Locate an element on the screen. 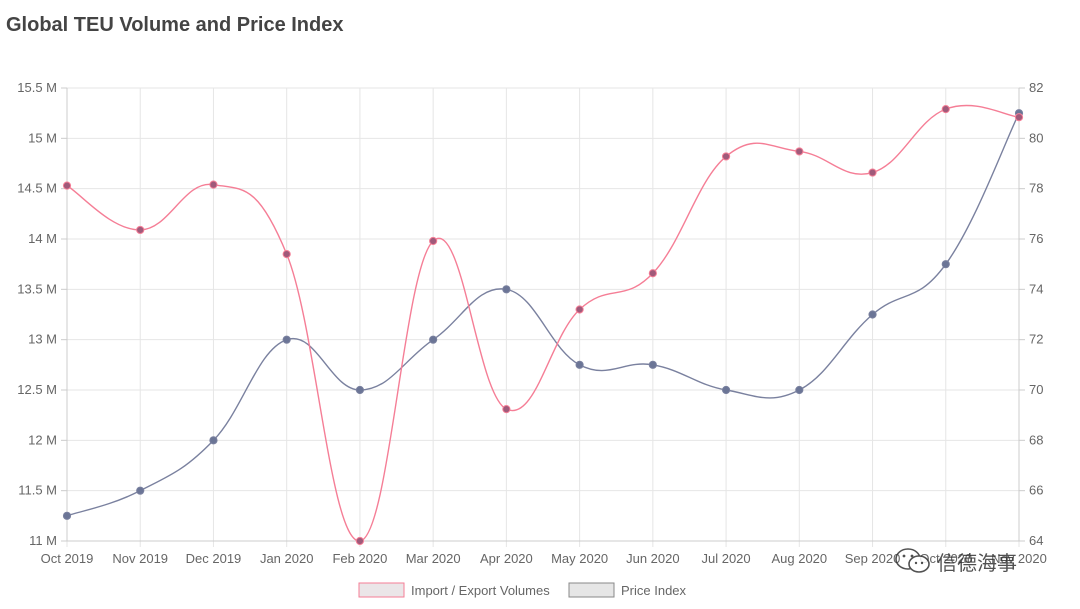 The image size is (1080, 609). y-right-tick-label: 80 is located at coordinates (1036, 137).